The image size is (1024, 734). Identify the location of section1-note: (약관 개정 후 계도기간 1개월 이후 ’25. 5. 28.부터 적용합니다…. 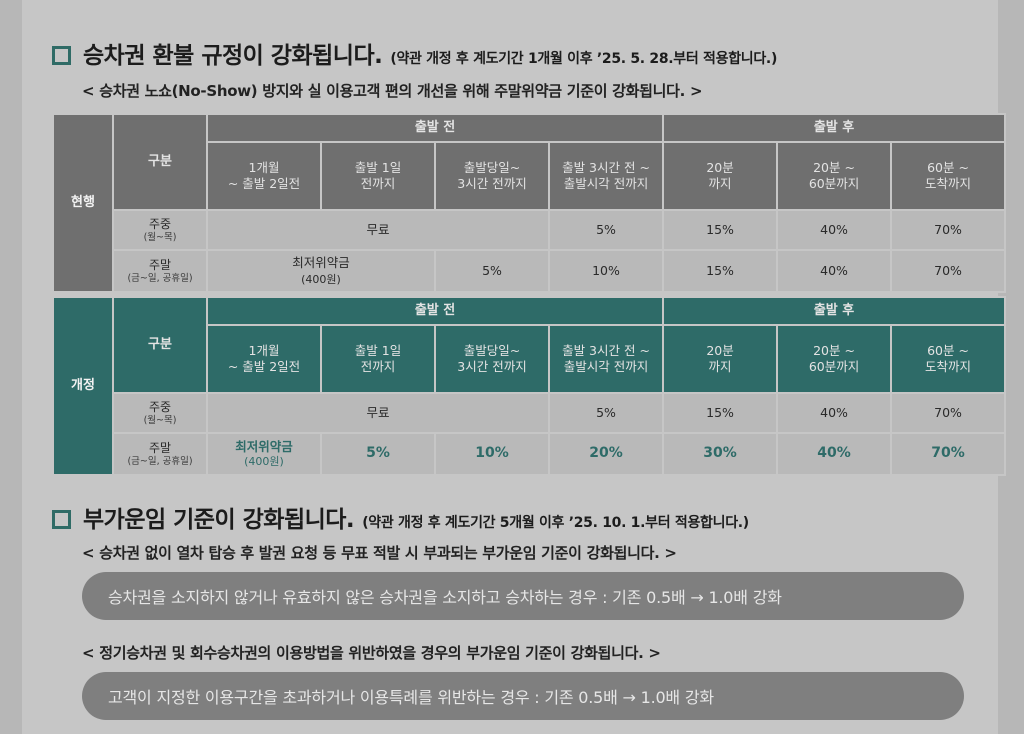
(584, 59).